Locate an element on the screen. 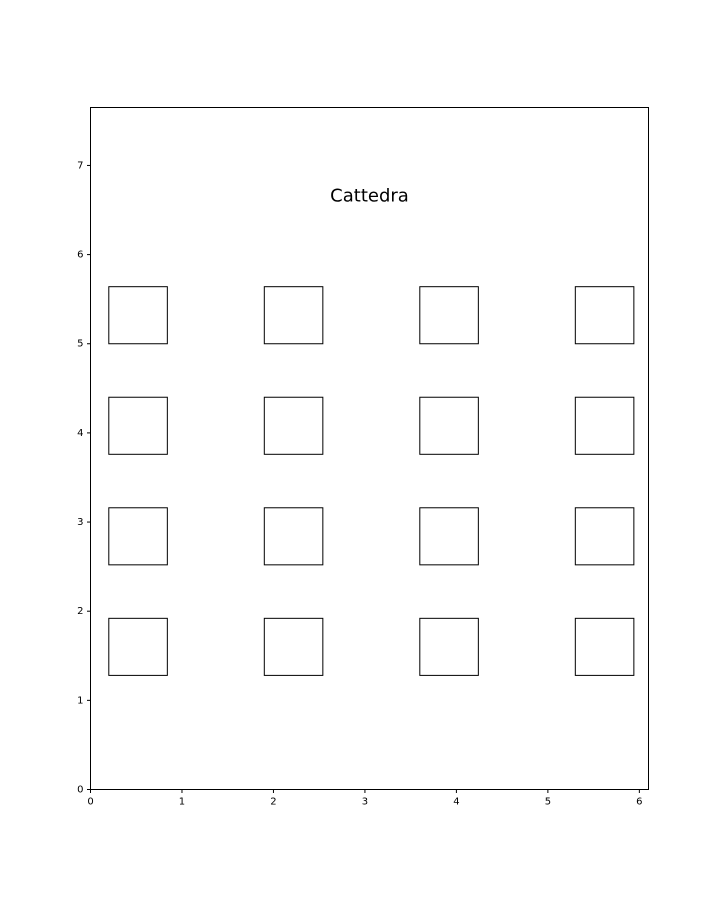 The height and width of the screenshot is (902, 720). desk-r4-c4 is located at coordinates (604, 646).